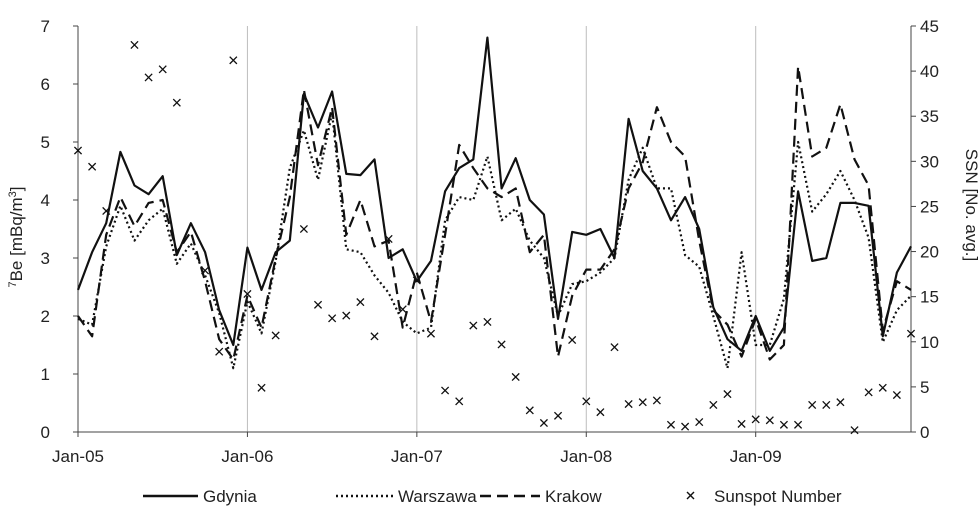 Image resolution: width=980 pixels, height=510 pixels. I want to click on legend-item-krakow: Krakow, so click(541, 496).